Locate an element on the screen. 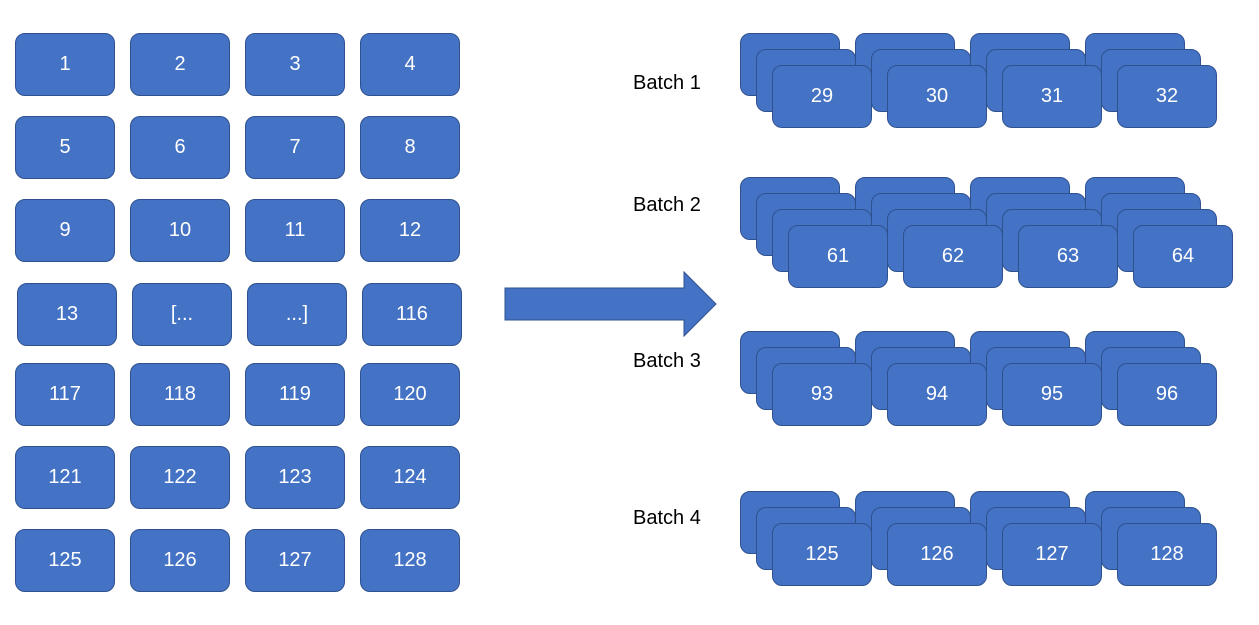  grid-tile: 118 is located at coordinates (180, 394).